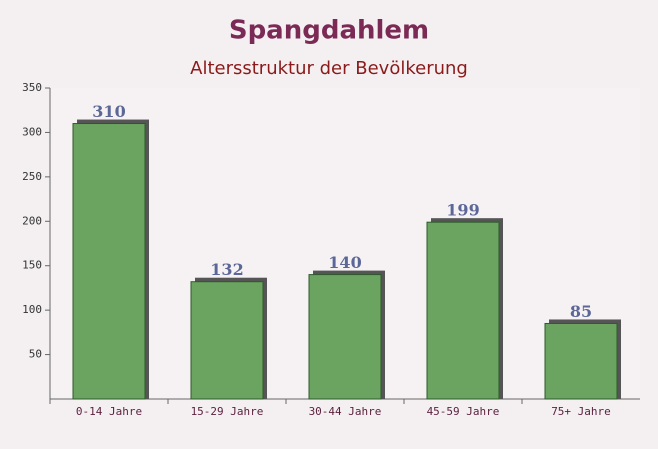 The image size is (658, 449). What do you see at coordinates (345, 411) in the screenshot?
I see `x-tick-label: 30-44 Jahre` at bounding box center [345, 411].